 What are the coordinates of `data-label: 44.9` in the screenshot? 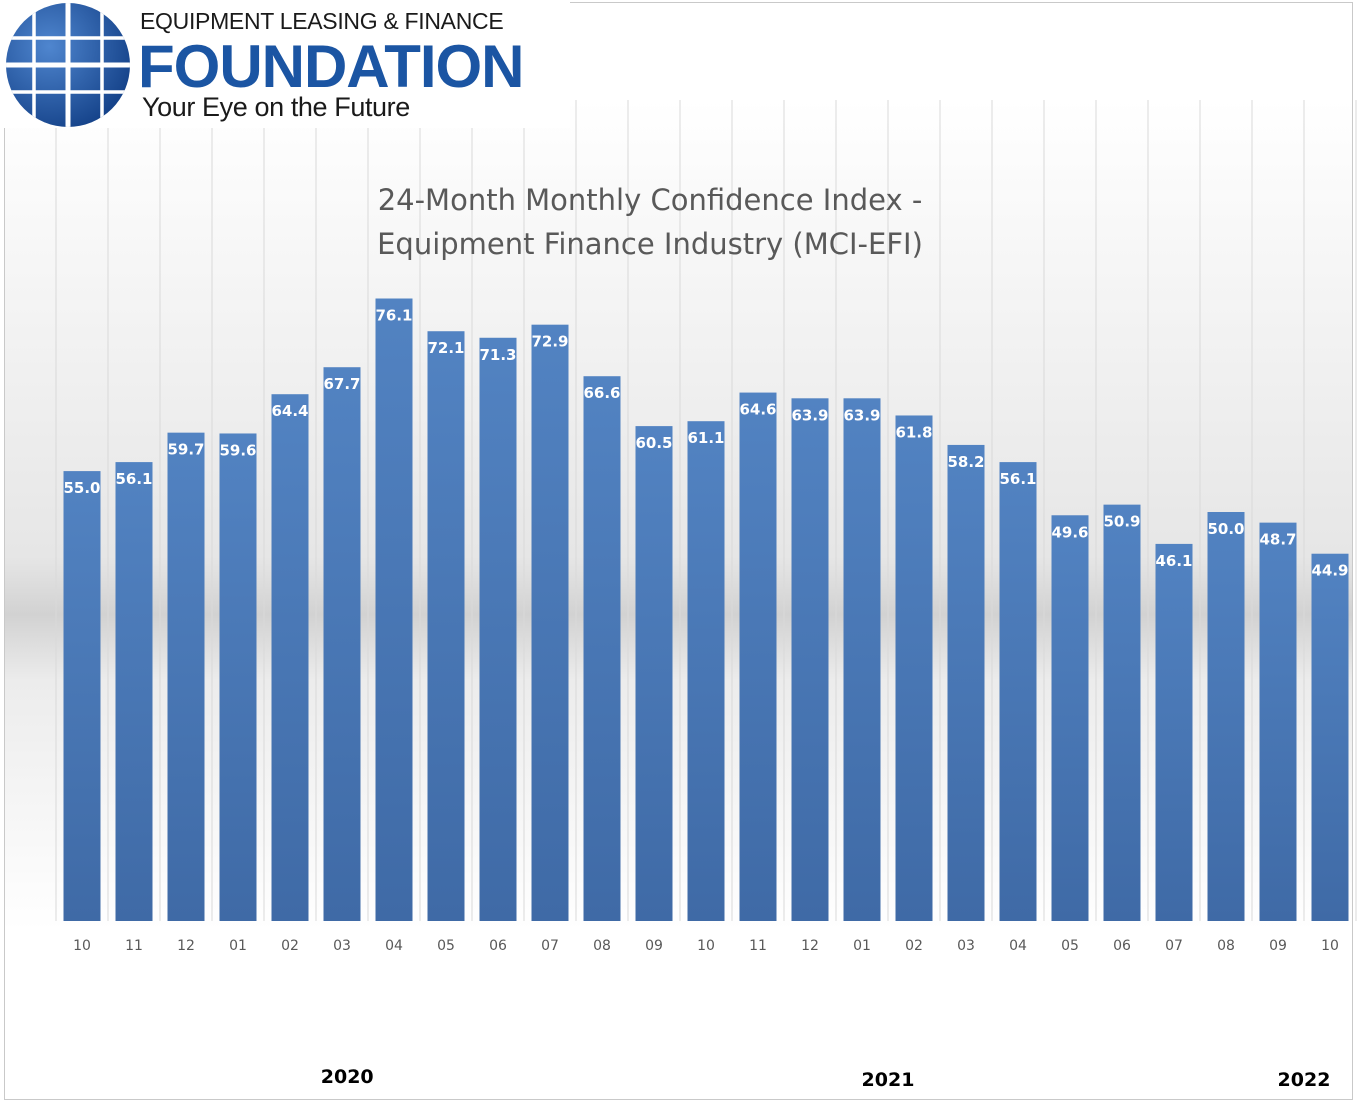 It's located at (1329, 571).